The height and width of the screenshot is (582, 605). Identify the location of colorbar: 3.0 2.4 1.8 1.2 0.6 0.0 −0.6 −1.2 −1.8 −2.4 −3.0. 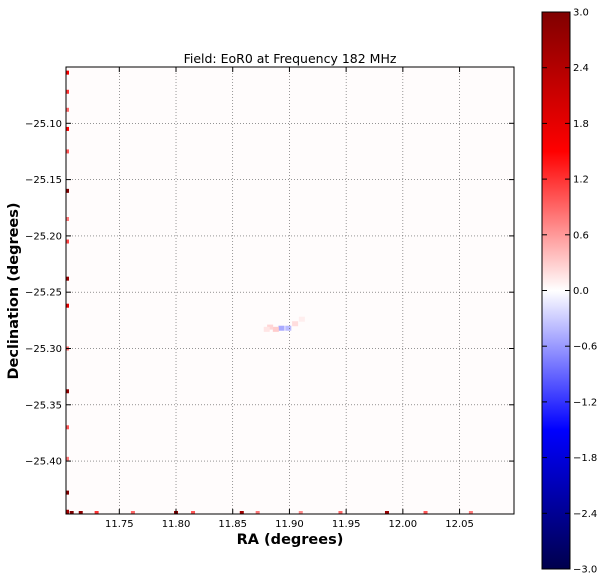
(569, 292).